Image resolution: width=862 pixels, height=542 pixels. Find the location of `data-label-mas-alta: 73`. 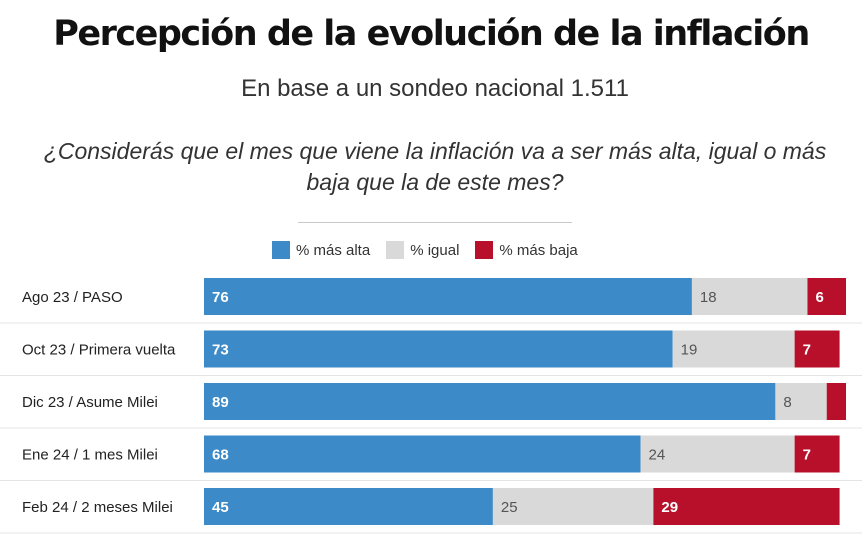

data-label-mas-alta: 73 is located at coordinates (220, 350).